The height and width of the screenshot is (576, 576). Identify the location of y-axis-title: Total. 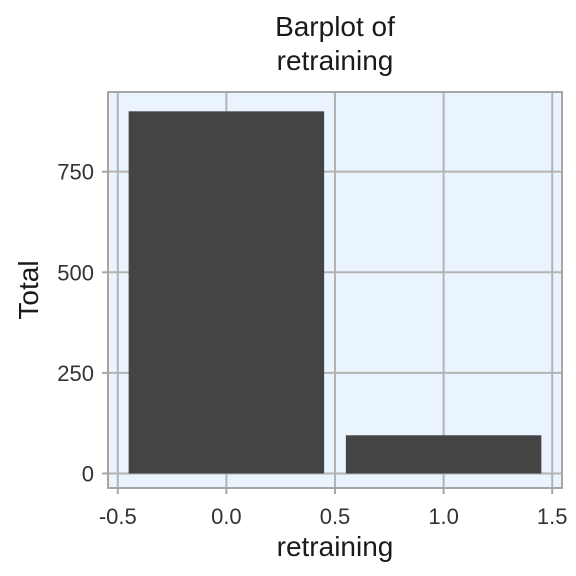
(28, 289).